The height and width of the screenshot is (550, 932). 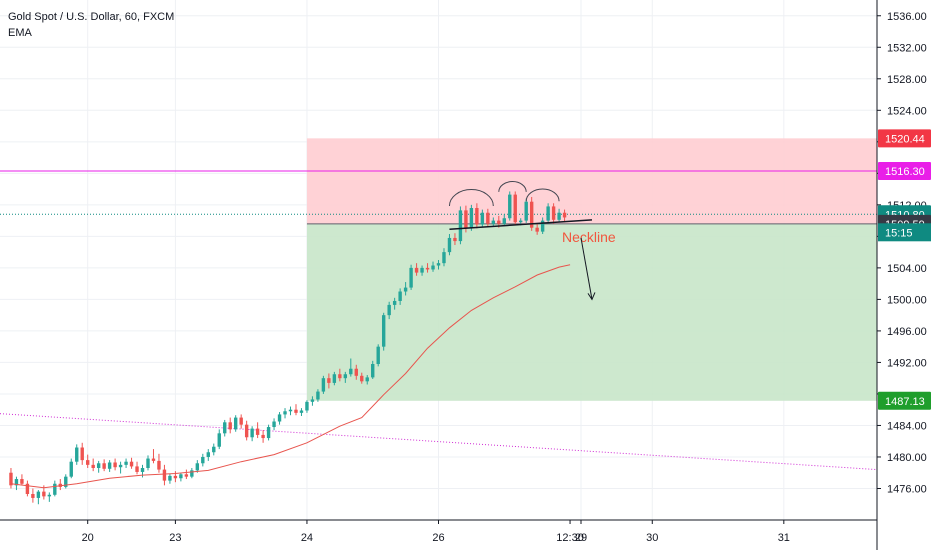 I want to click on trend-line, so click(x=439, y=442).